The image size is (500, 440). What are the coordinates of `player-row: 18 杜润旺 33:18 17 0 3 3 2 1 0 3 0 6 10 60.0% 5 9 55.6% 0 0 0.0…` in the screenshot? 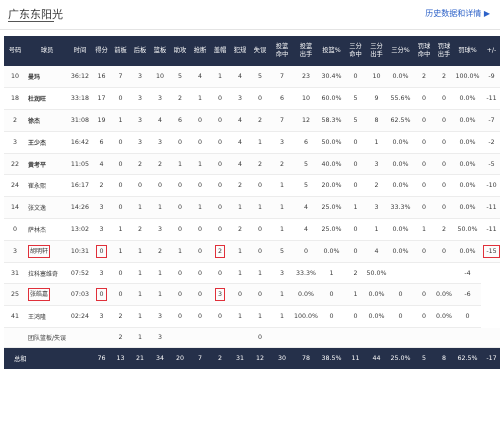 It's located at (252, 99).